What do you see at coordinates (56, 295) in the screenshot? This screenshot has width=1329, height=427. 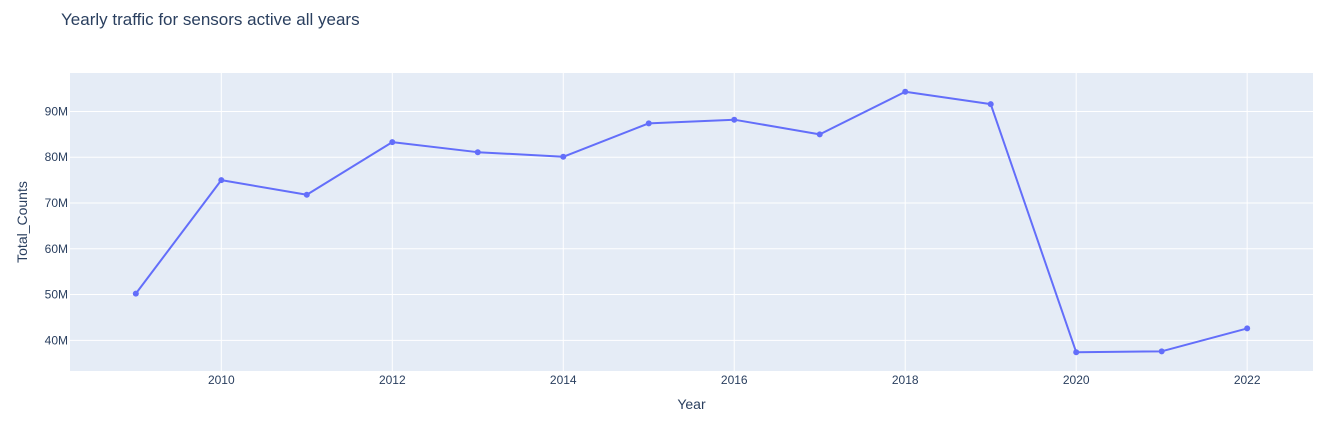 I see `y-tick-label: 50M` at bounding box center [56, 295].